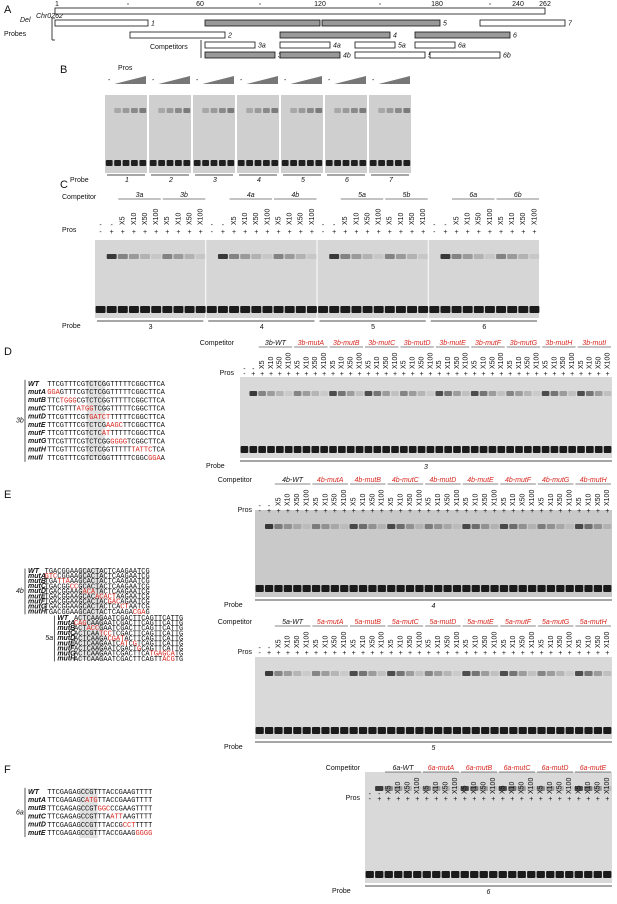 This screenshot has height=904, width=617. I want to click on competitor-name: 5a-mutA, so click(330, 622).